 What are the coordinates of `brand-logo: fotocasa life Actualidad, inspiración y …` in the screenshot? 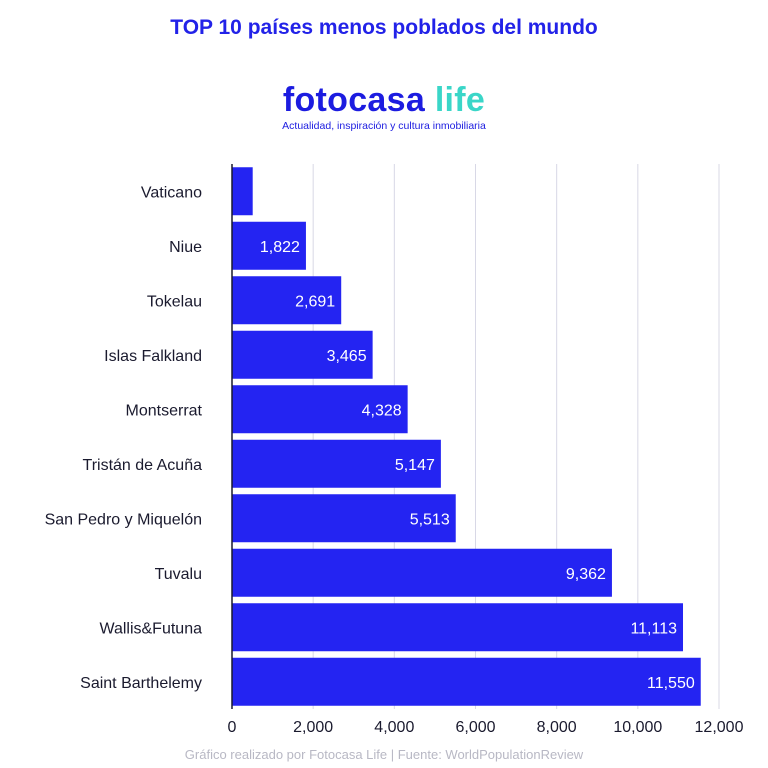 It's located at (384, 107).